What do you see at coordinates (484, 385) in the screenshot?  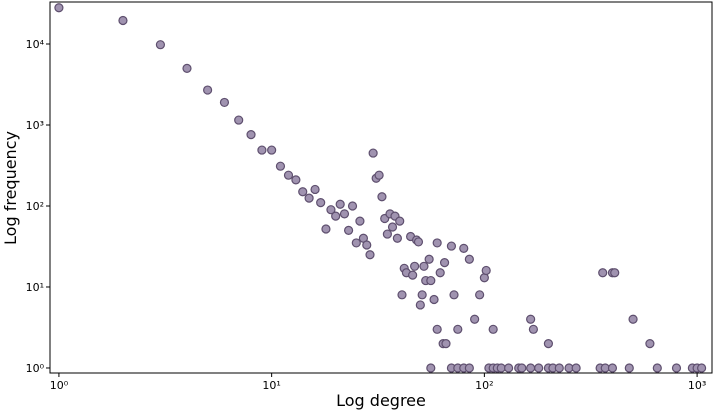 I see `x-tick-label: 10²` at bounding box center [484, 385].